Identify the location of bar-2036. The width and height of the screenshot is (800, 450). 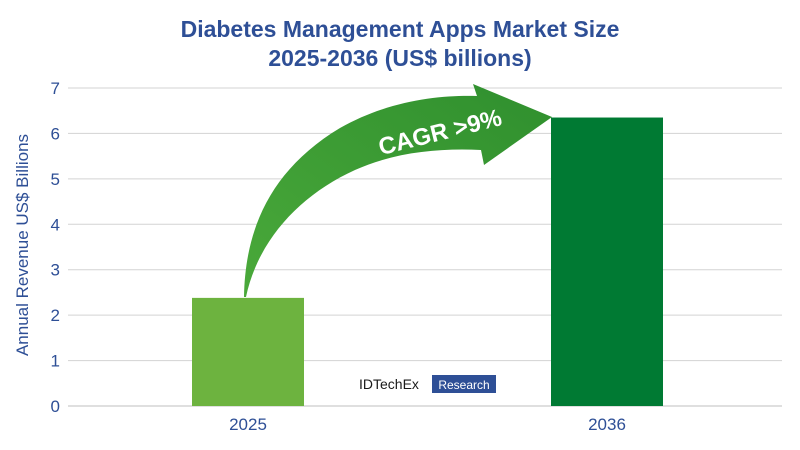
(607, 262).